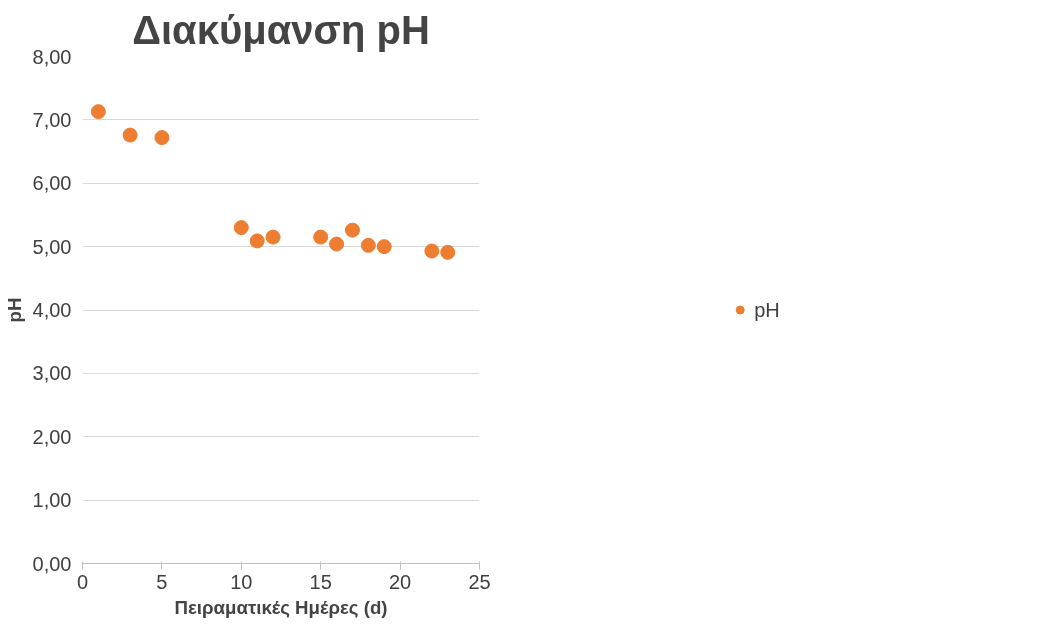  I want to click on y-tick-label: 3,00, so click(52, 373).